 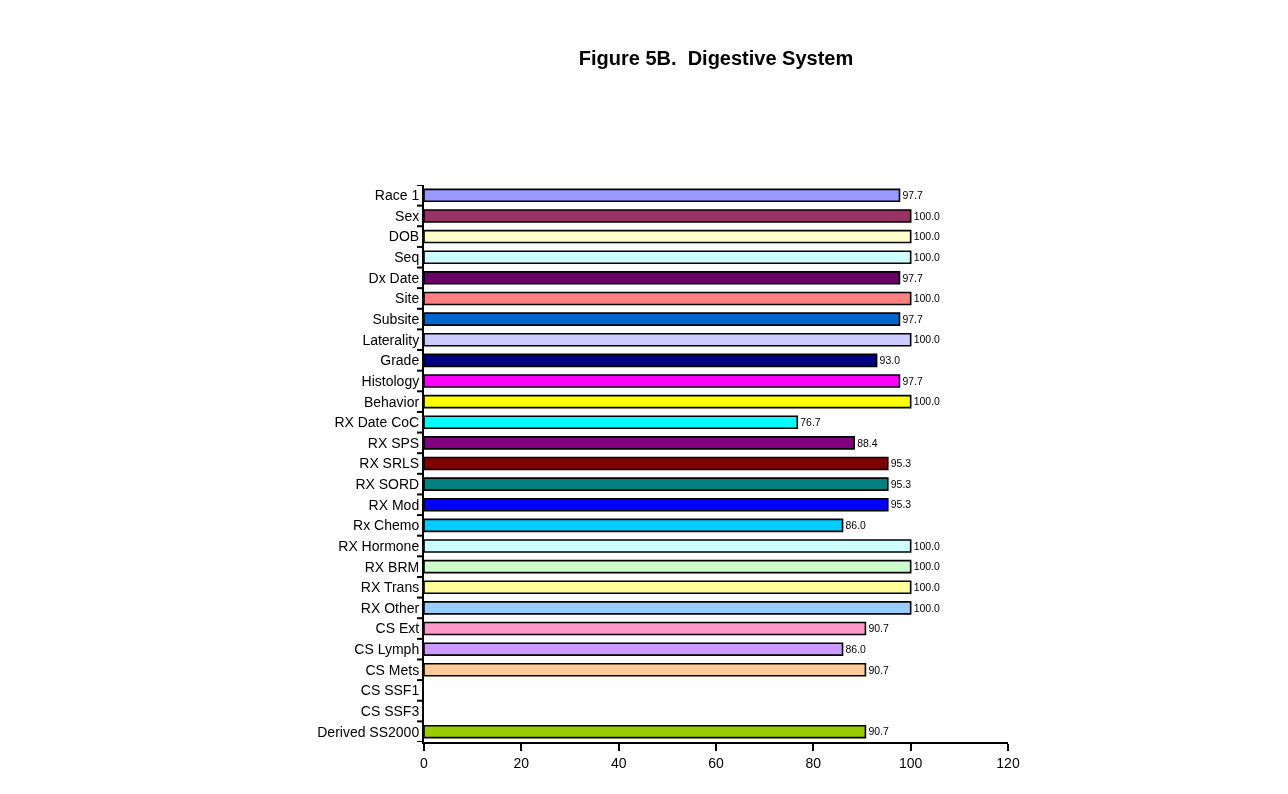 What do you see at coordinates (810, 422) in the screenshot?
I see `data-label: 76.7` at bounding box center [810, 422].